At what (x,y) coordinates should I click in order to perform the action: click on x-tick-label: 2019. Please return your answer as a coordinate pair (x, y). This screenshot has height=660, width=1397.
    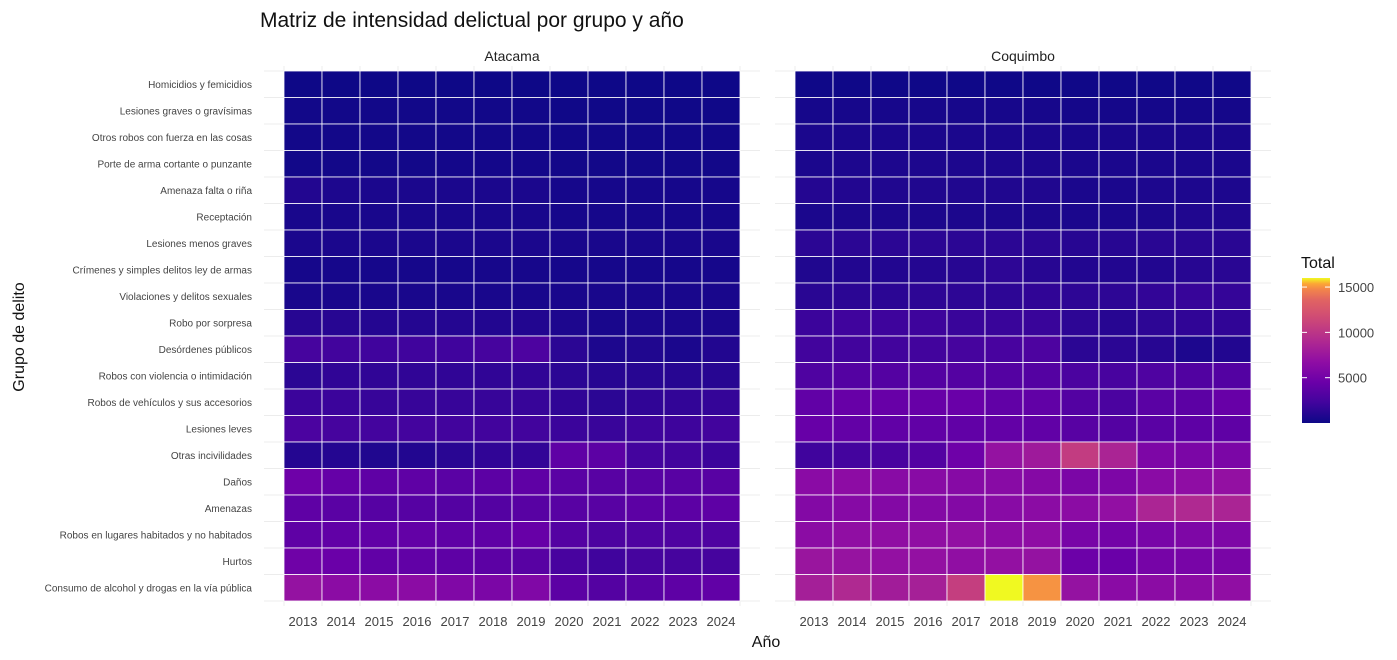
    Looking at the image, I should click on (1042, 621).